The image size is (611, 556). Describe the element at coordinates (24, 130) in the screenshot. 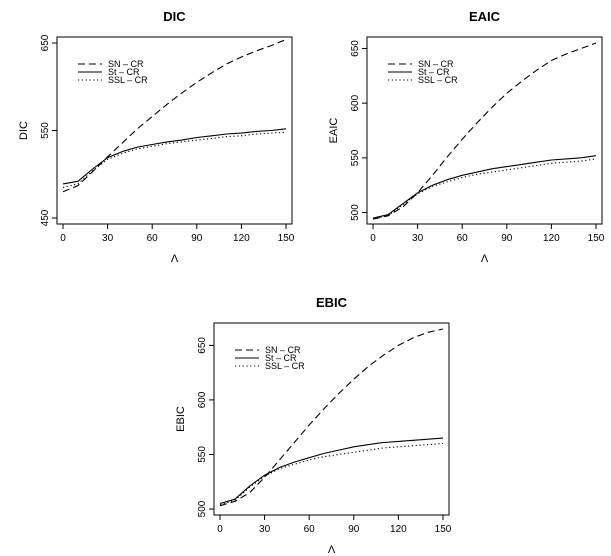

I see `y-axis-label: DIC` at that location.